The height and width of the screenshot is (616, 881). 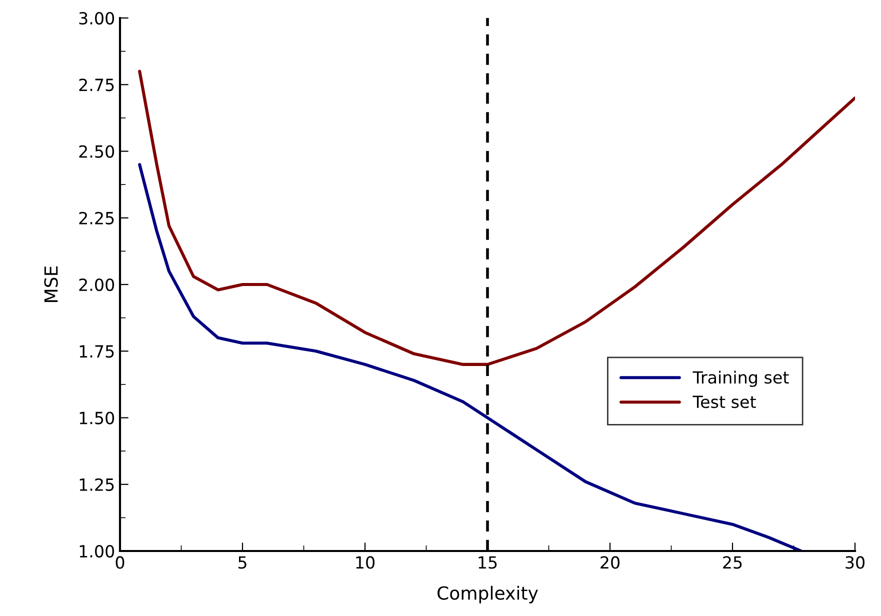 I want to click on x-tick-label: 10, so click(x=365, y=562).